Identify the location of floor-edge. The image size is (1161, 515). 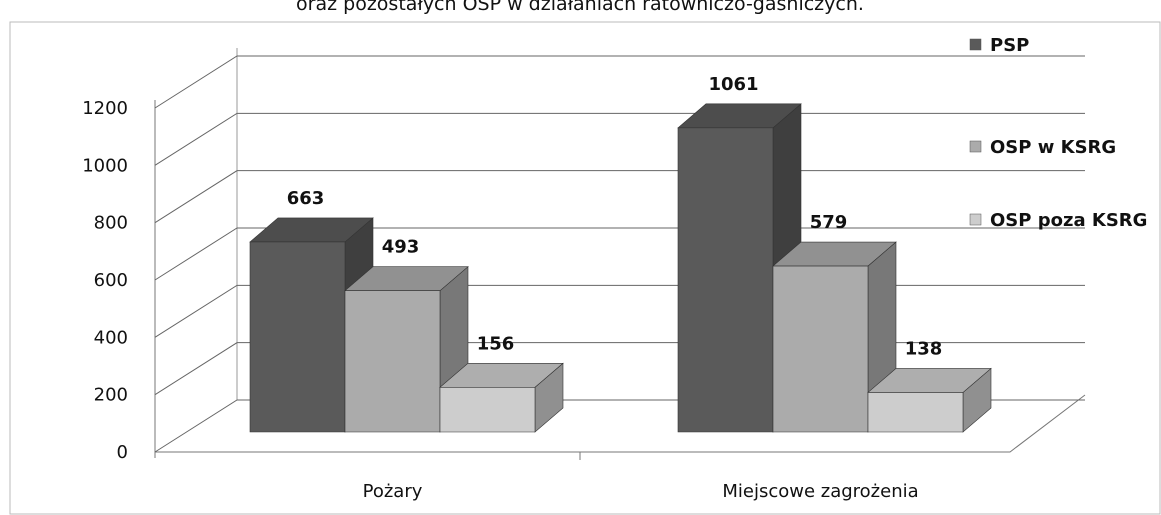
(620, 423).